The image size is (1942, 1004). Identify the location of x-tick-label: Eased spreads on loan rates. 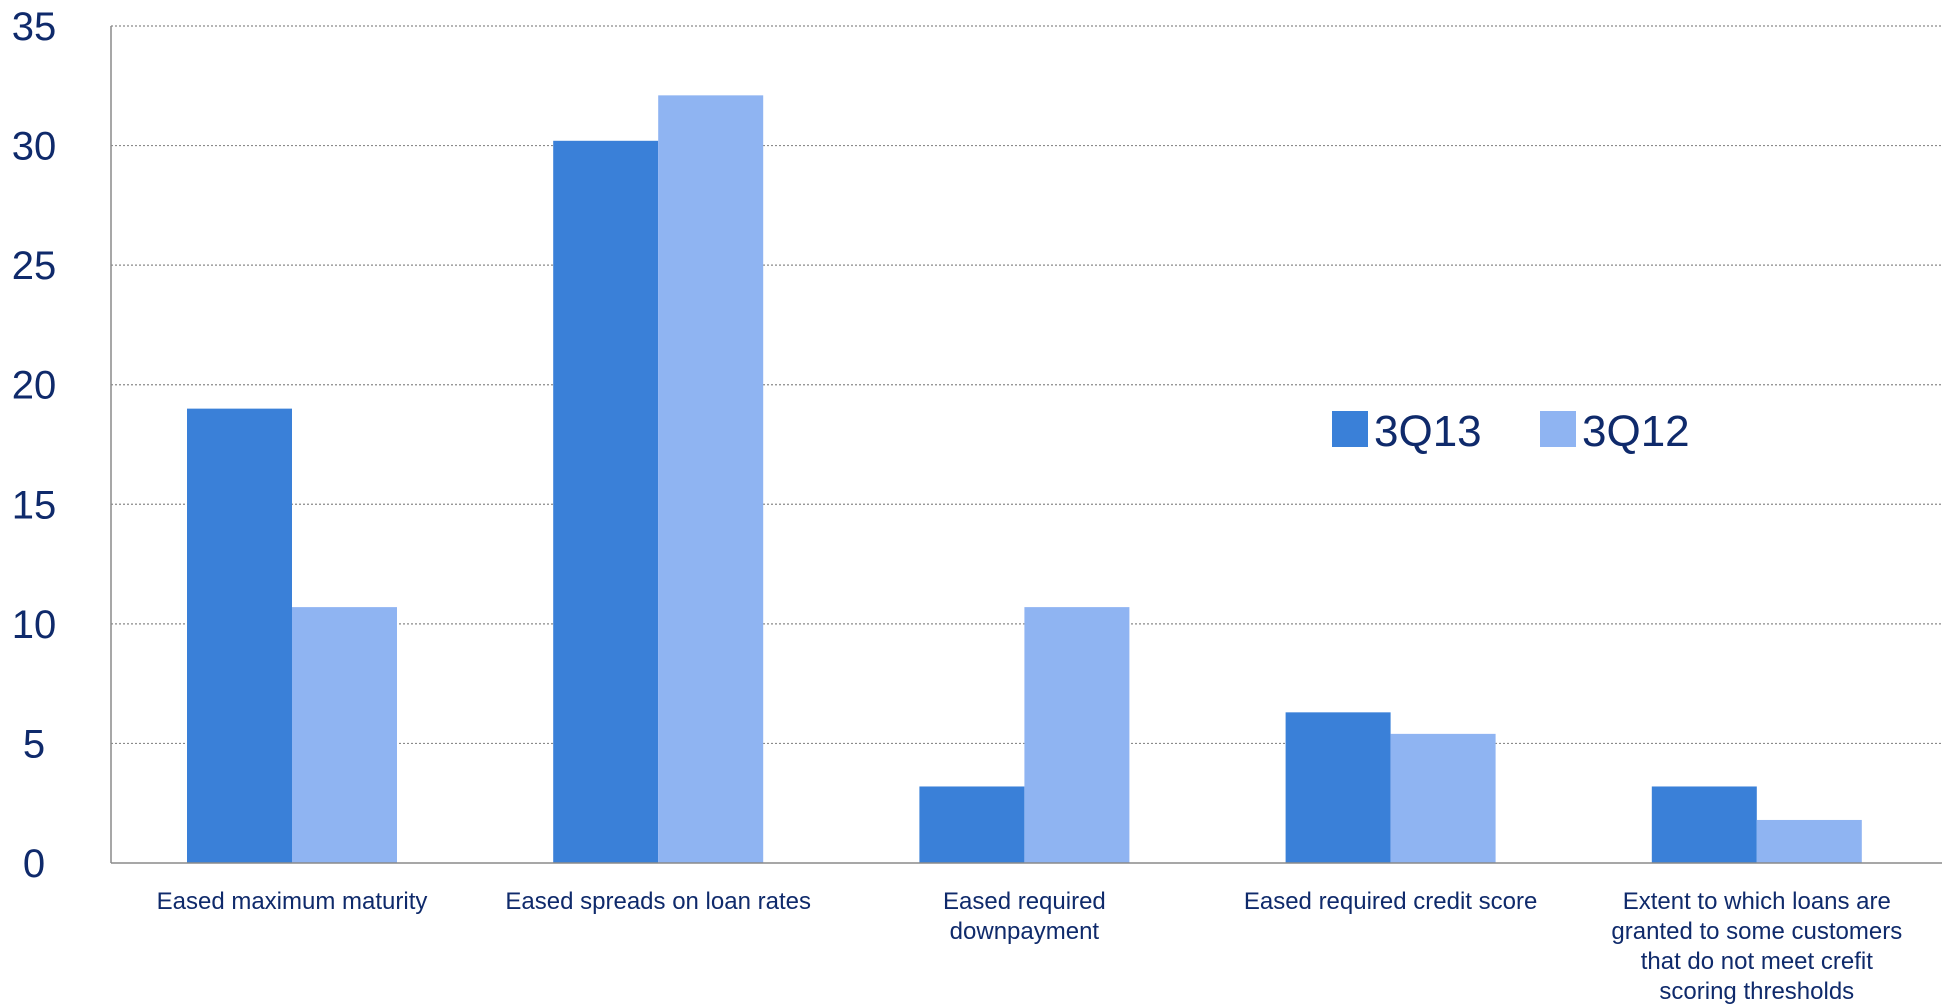
(658, 901).